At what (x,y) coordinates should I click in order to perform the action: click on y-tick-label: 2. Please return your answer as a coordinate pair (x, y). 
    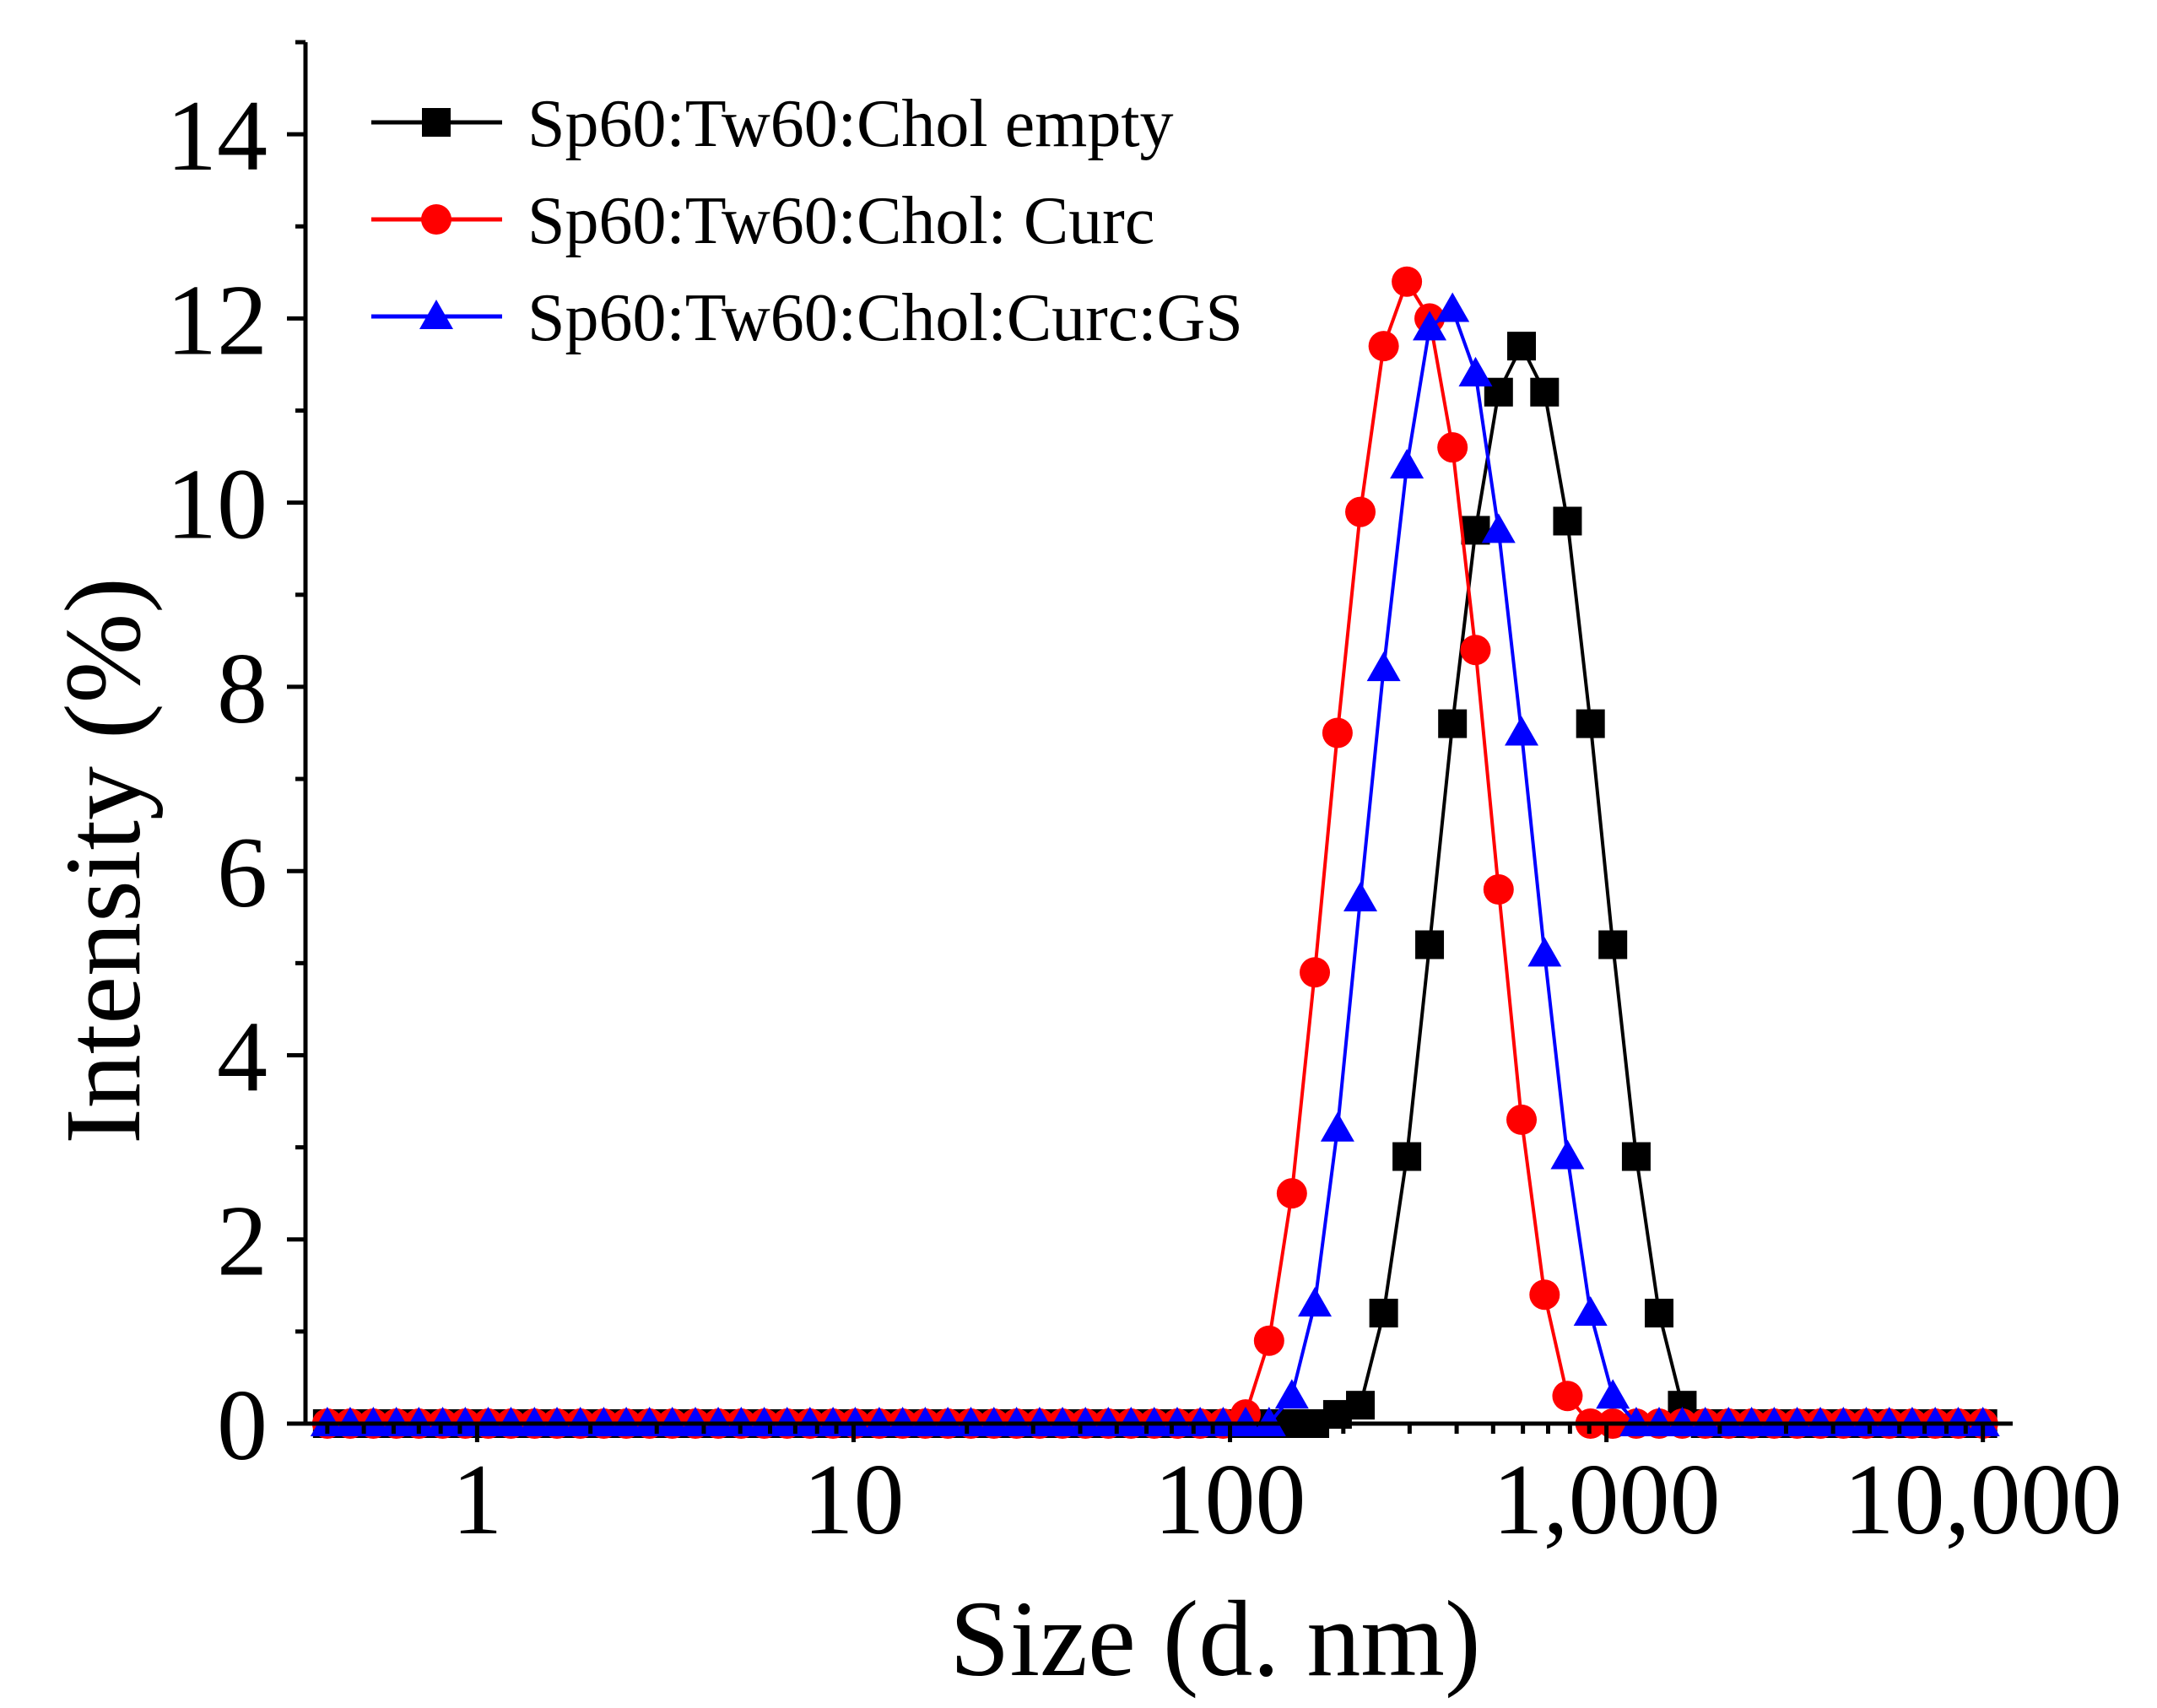
    Looking at the image, I should click on (242, 1241).